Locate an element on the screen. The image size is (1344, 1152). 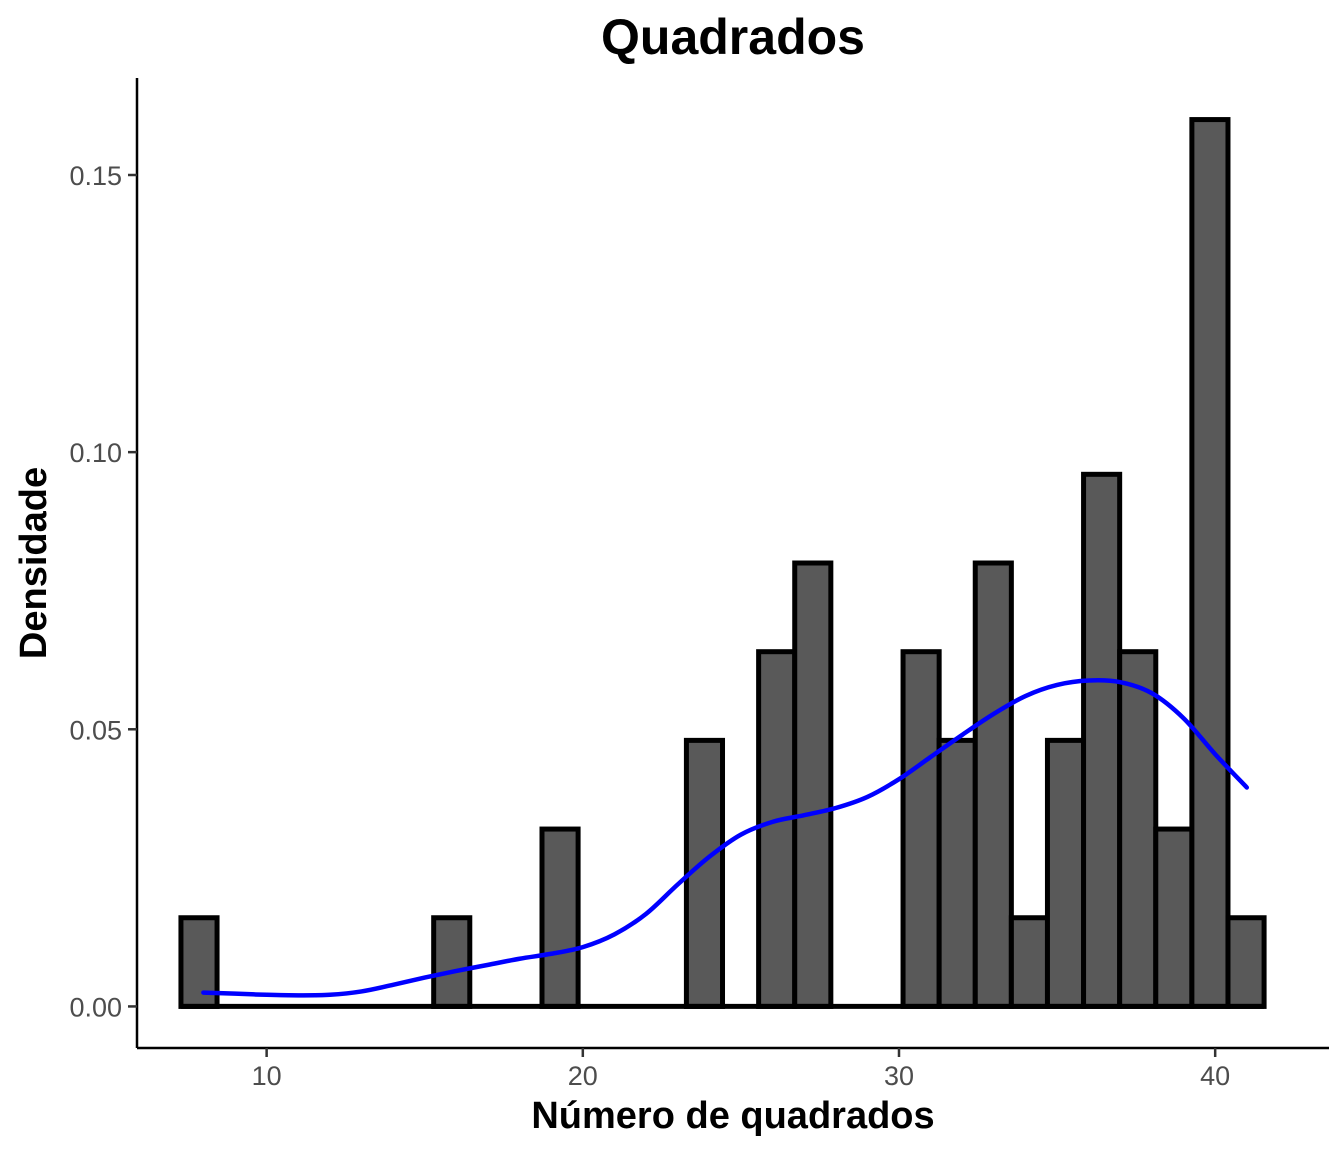
x-axis-ticks: 10 20 30 40 is located at coordinates (741, 1069).